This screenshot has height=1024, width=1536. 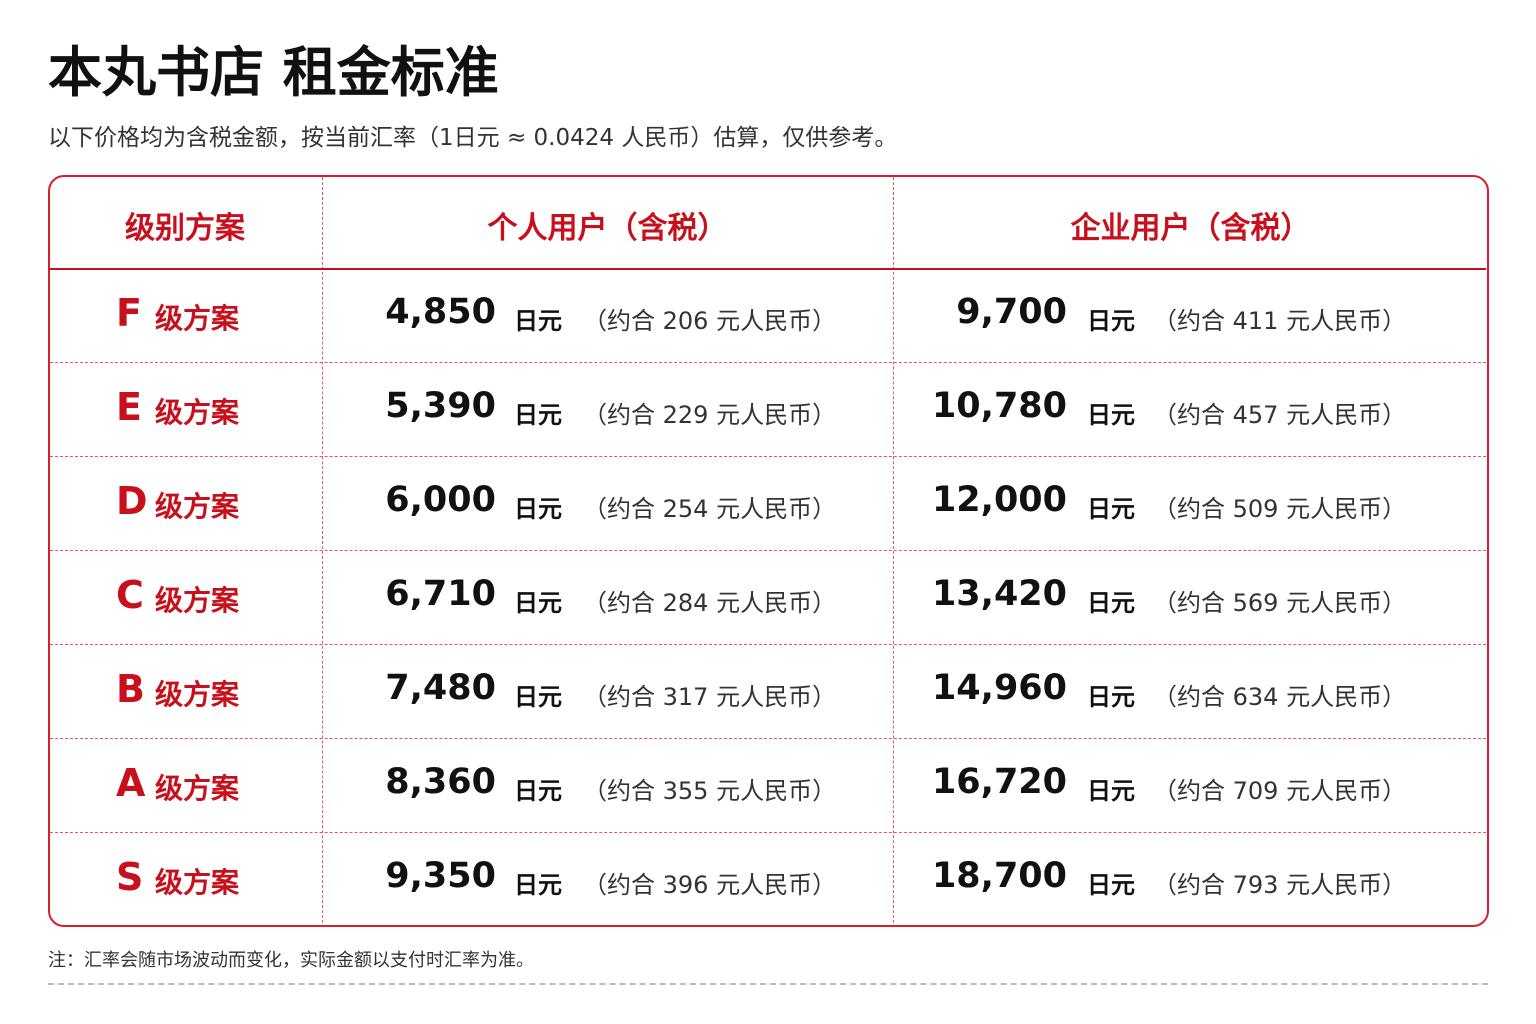 I want to click on amount: 8,360, so click(x=440, y=782).